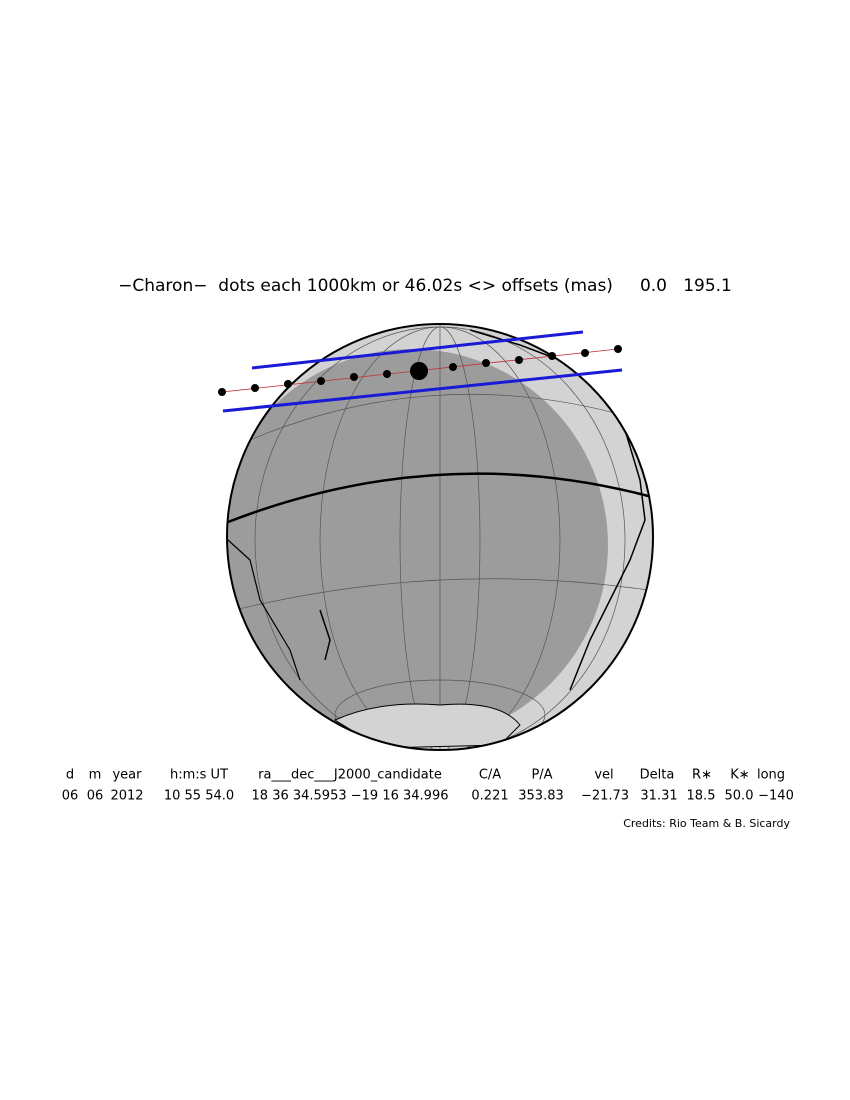  Describe the element at coordinates (739, 775) in the screenshot. I see `header-cell: K∗` at that location.